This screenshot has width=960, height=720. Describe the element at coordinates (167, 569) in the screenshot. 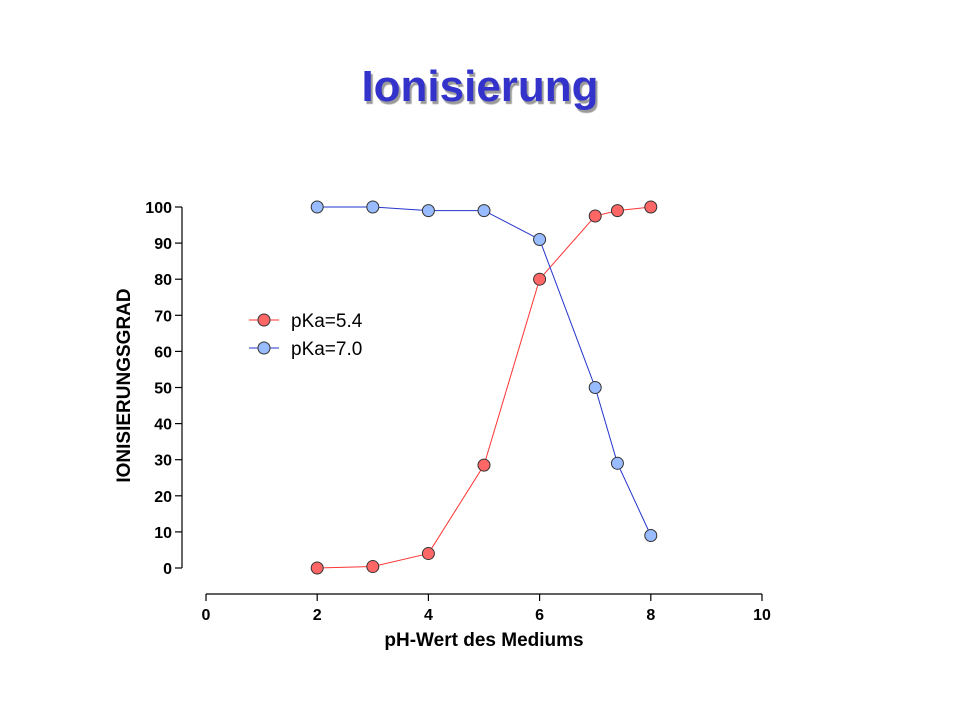

I see `y-tick-label: 0` at that location.